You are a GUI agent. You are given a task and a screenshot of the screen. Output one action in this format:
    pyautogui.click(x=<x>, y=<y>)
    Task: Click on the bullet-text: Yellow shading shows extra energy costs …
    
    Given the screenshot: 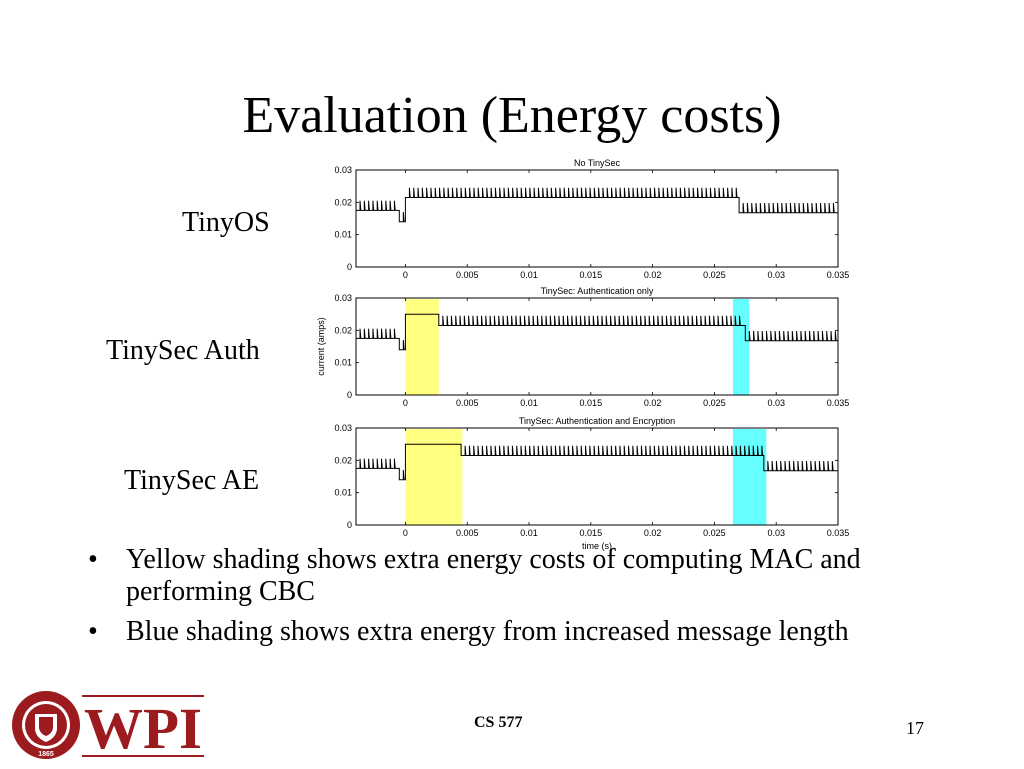 What is the action you would take?
    pyautogui.click(x=493, y=575)
    